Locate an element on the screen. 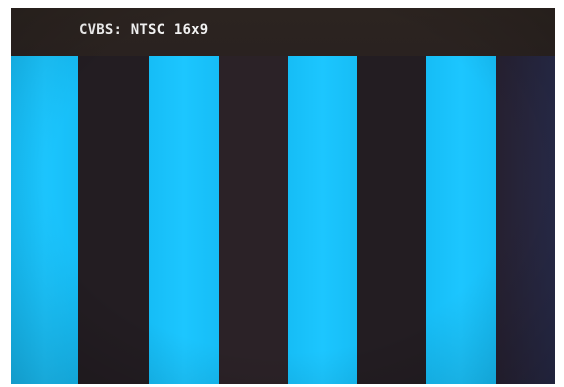 This screenshot has width=564, height=387. osd-signal-label: CVBS: NTSC 16x9 is located at coordinates (144, 30).